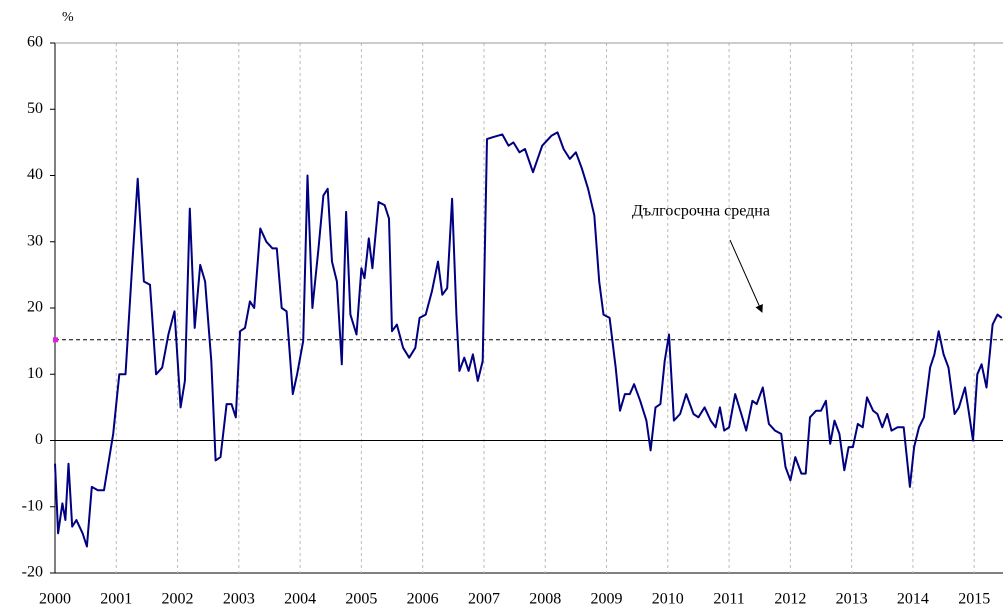  I want to click on x-tick-label: 2011, so click(728, 599).